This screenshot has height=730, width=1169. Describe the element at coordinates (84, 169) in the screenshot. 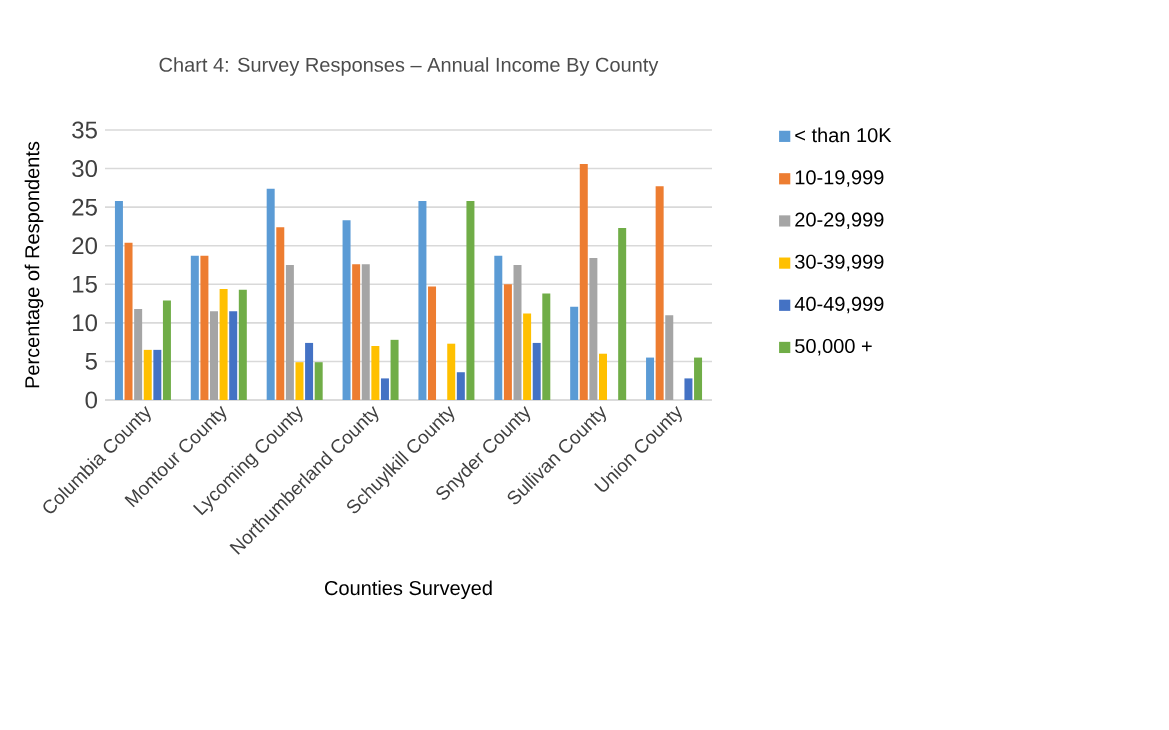

I see `y-tick-label: 30` at that location.